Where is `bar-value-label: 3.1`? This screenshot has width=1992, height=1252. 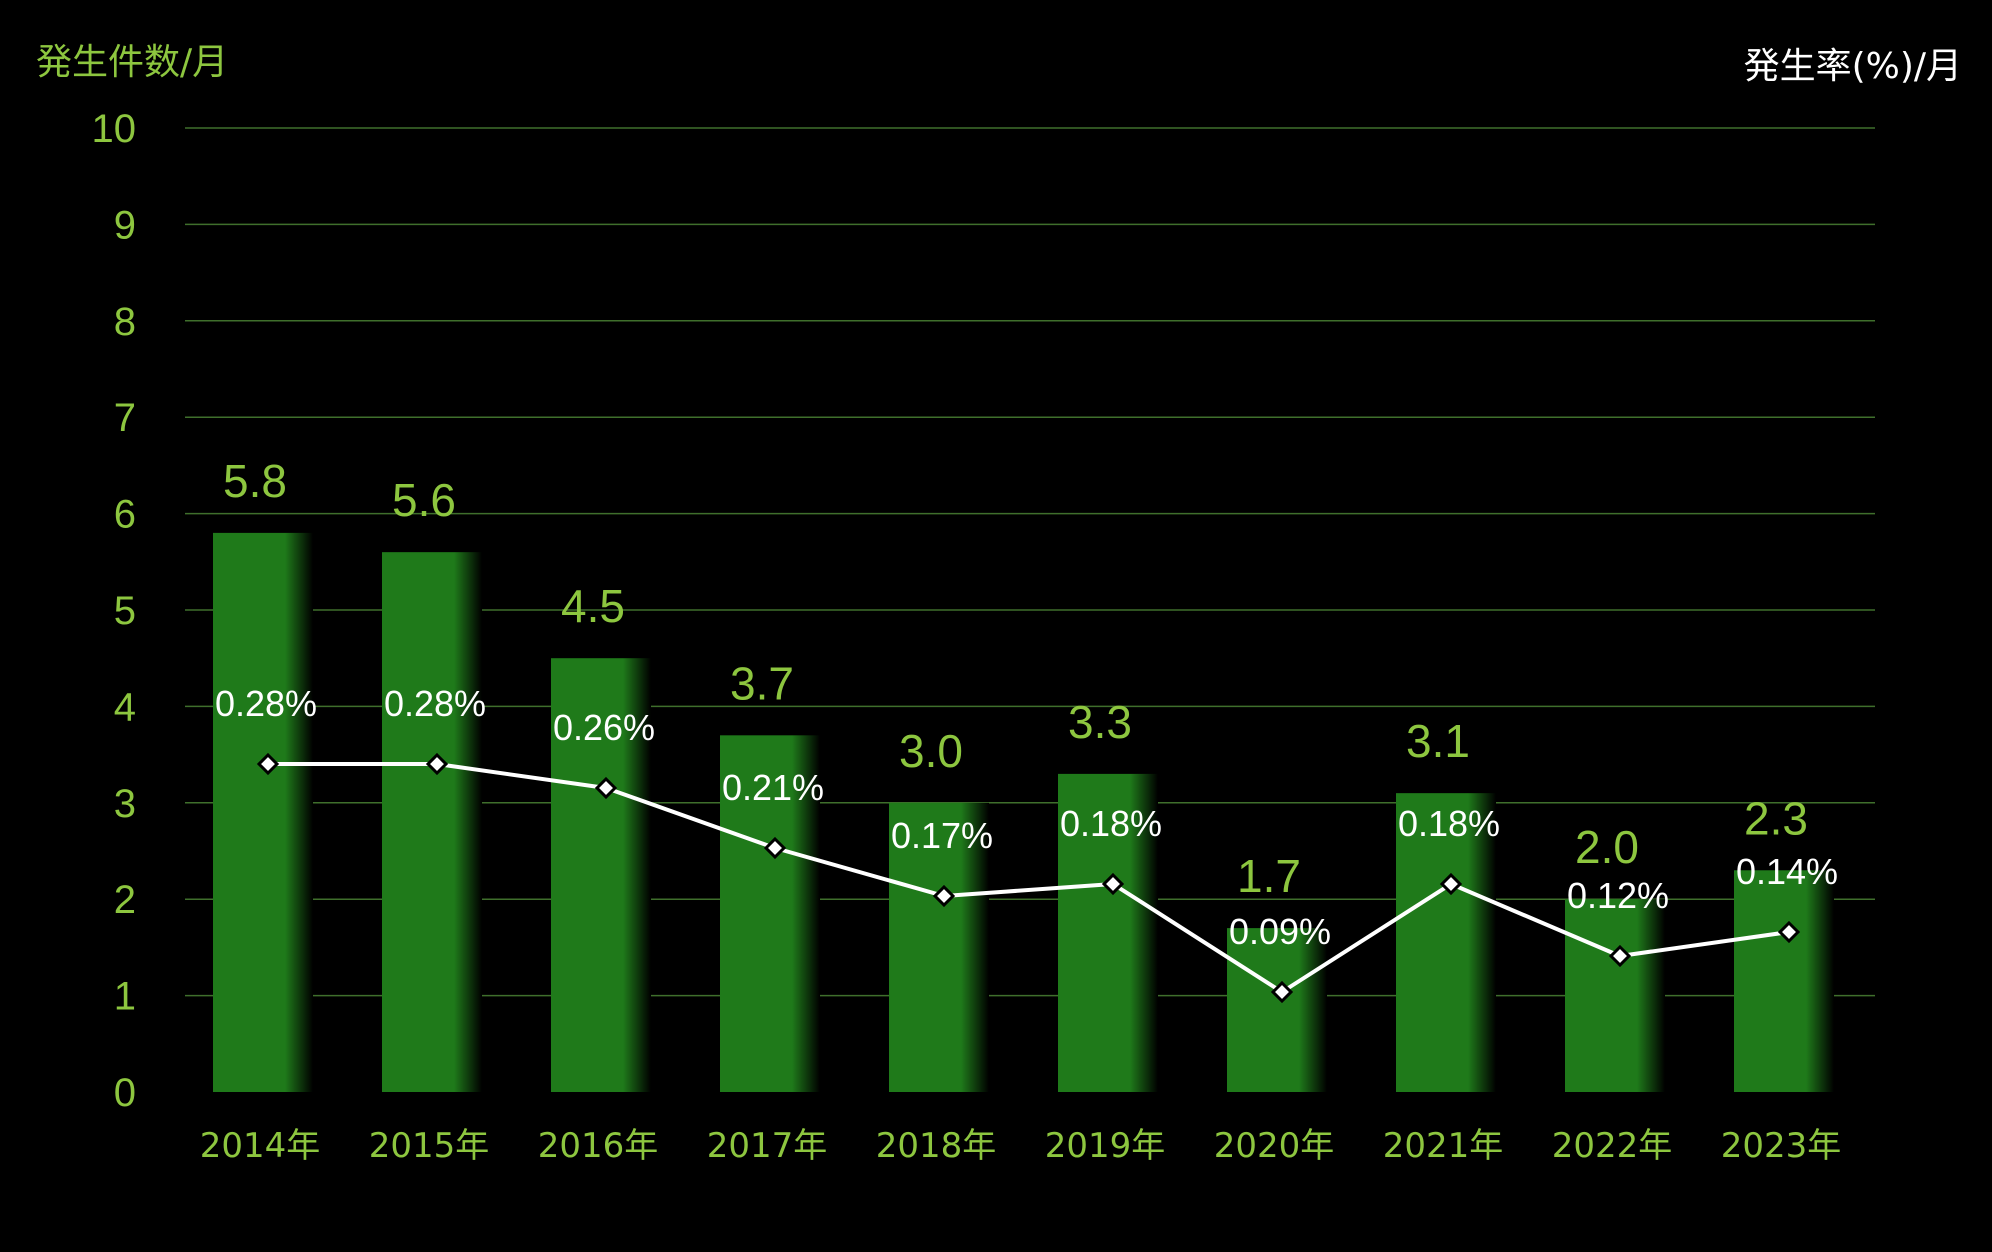 bar-value-label: 3.1 is located at coordinates (1438, 741).